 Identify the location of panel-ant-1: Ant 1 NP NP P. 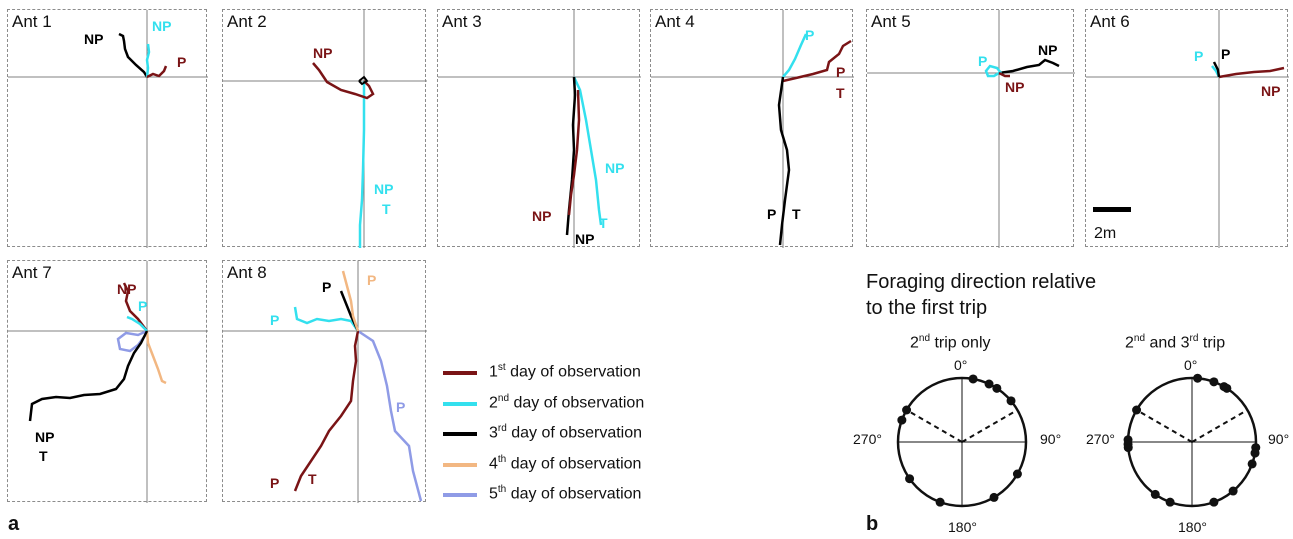
(107, 128).